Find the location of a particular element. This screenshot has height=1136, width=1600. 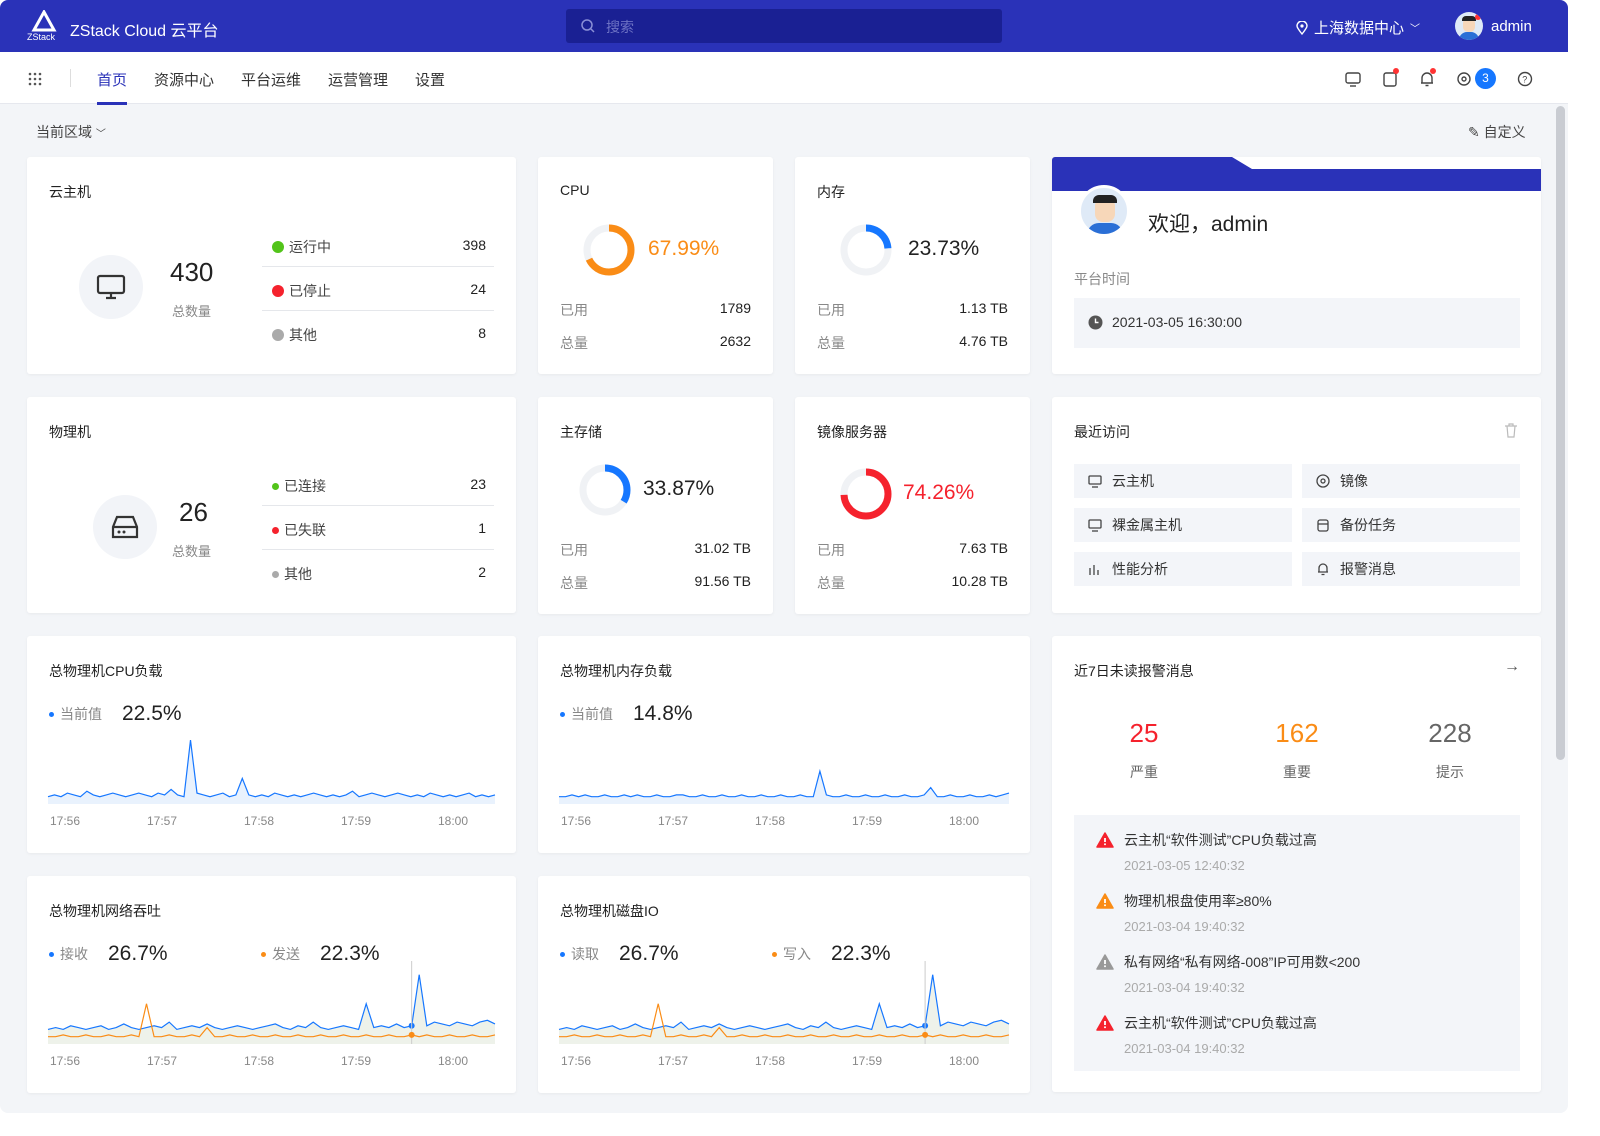

datacenter-selector: 上海数据中心 ﹀ is located at coordinates (1358, 27).